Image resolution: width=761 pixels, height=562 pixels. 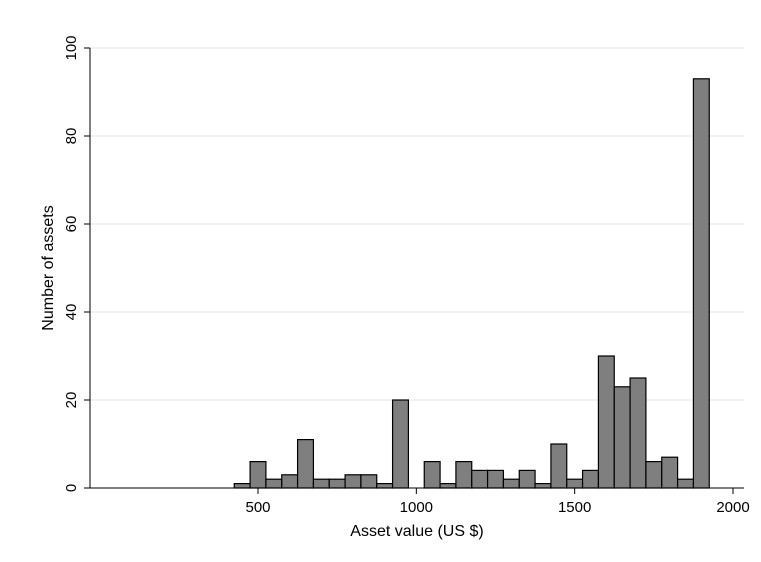 What do you see at coordinates (71, 312) in the screenshot?
I see `y-tick-label-40: 40` at bounding box center [71, 312].